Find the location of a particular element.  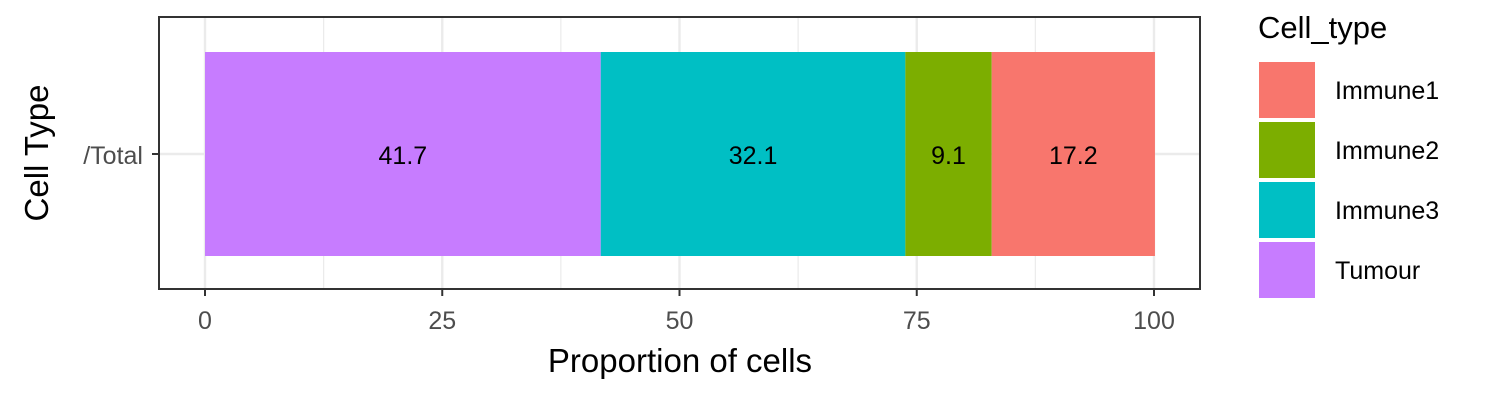

legend-key-immune2 is located at coordinates (1287, 150).